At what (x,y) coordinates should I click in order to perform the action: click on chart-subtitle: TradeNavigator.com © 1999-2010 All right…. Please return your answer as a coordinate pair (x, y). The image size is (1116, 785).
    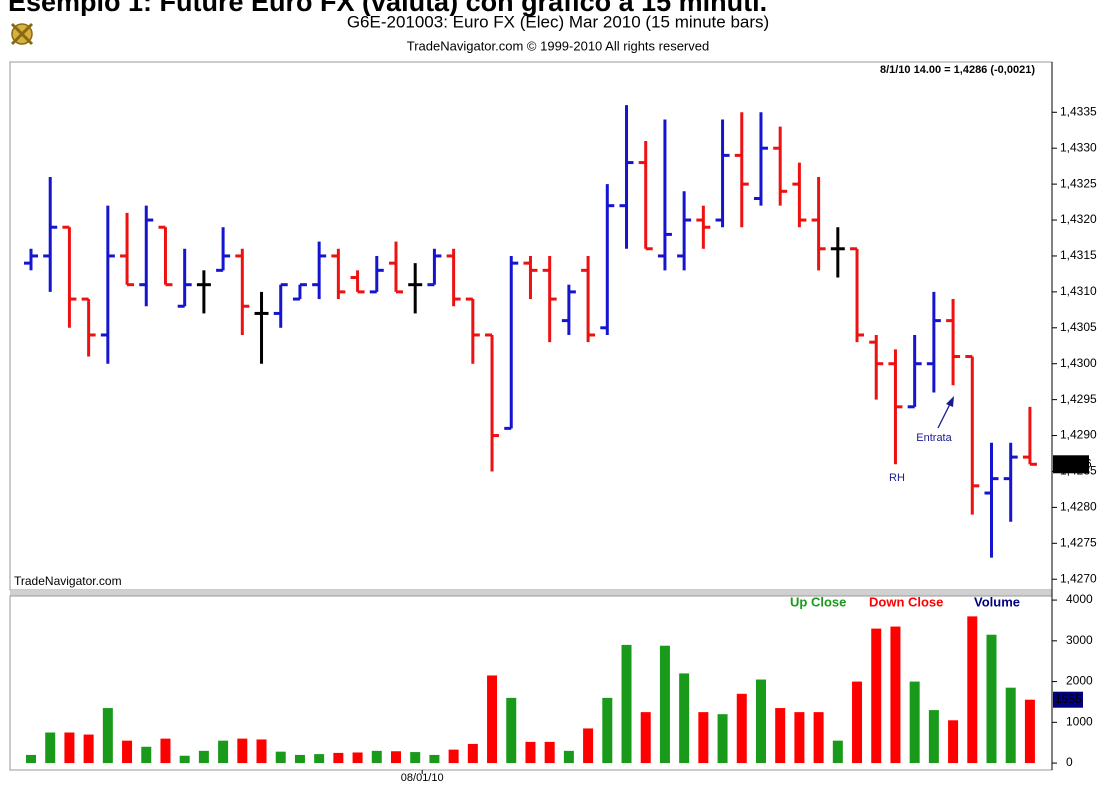
    Looking at the image, I should click on (558, 45).